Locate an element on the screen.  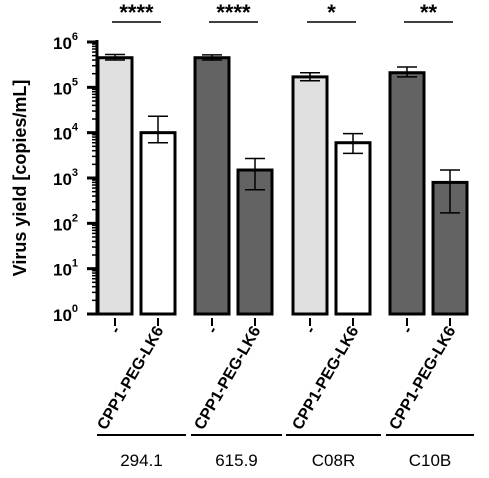
group-label: 294.1 is located at coordinates (141, 460).